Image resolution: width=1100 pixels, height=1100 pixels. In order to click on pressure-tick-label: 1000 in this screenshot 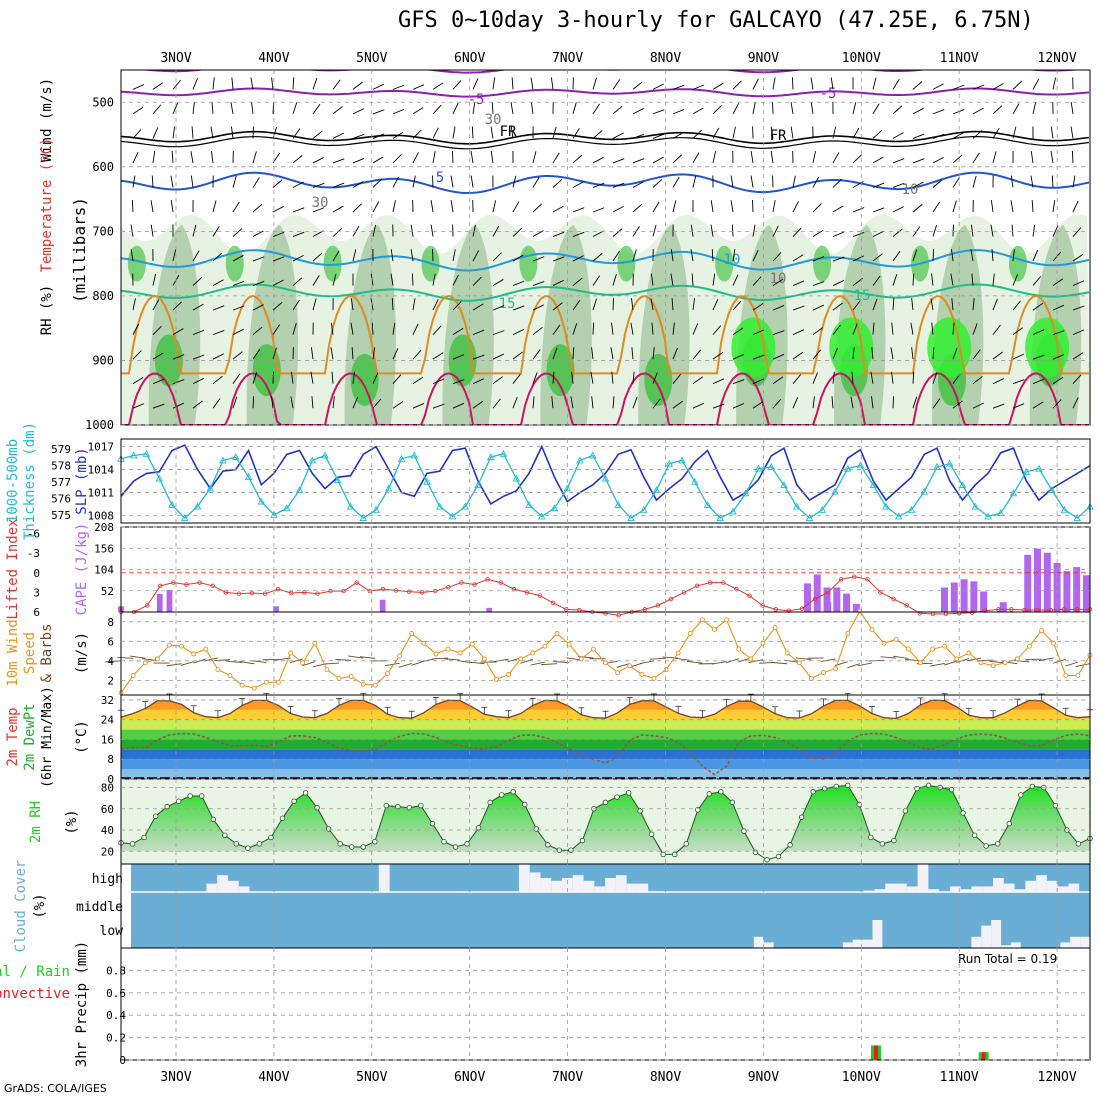, I will do `click(99, 425)`.